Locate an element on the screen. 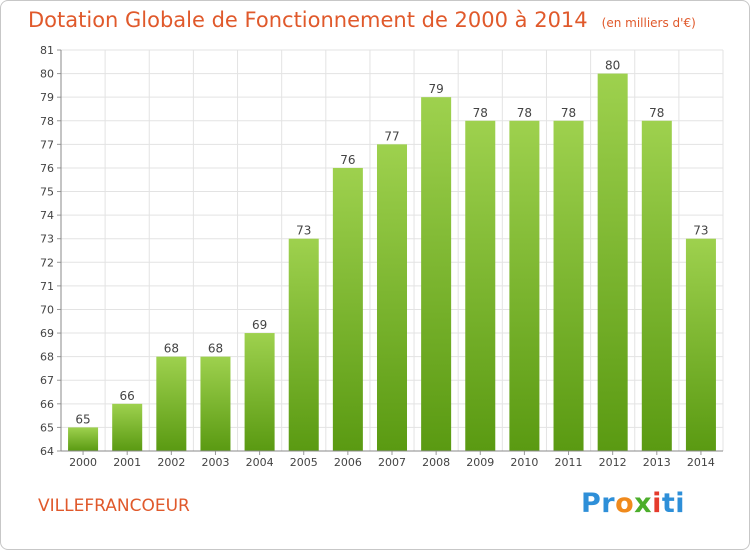  x-tick-label: 2001 is located at coordinates (127, 462).